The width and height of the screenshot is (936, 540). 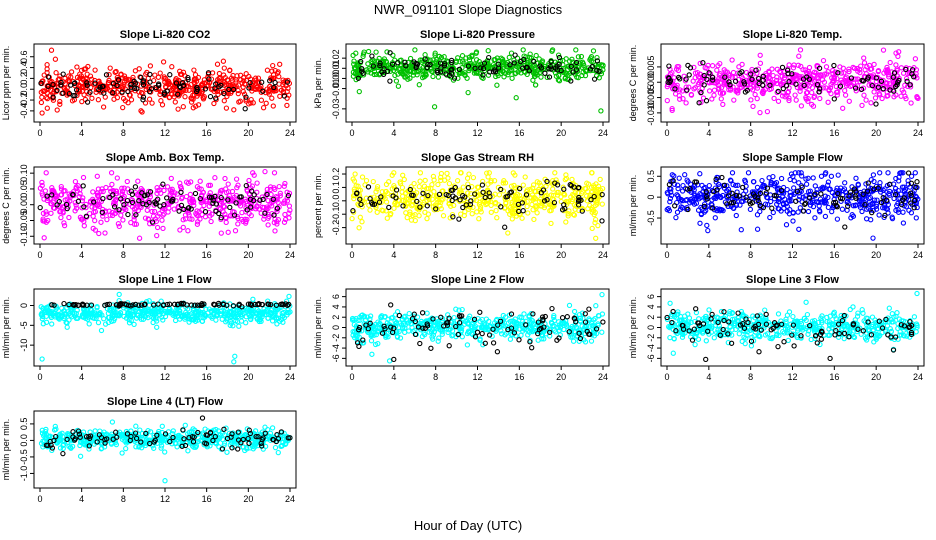 I want to click on y-tick-label: -10, so click(x=24, y=345).